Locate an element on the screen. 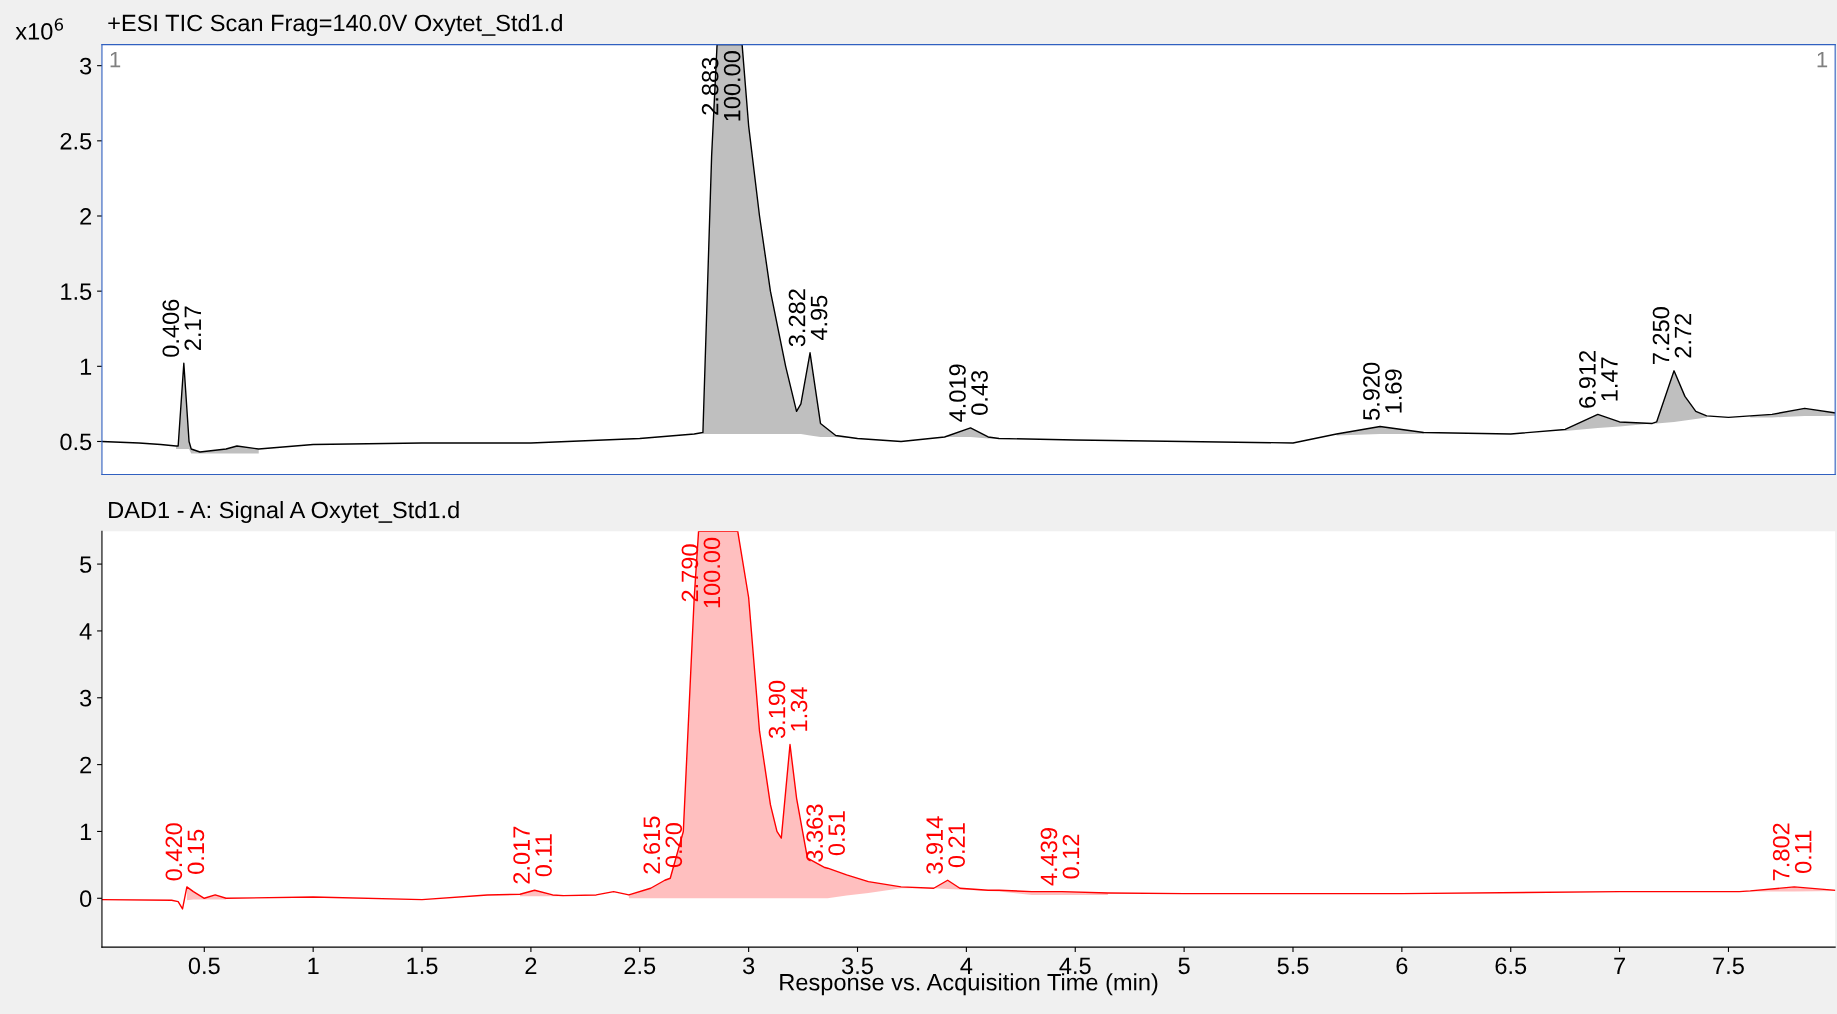 This screenshot has width=1837, height=1014. annotation: 6.912 1.47 is located at coordinates (1598, 379).